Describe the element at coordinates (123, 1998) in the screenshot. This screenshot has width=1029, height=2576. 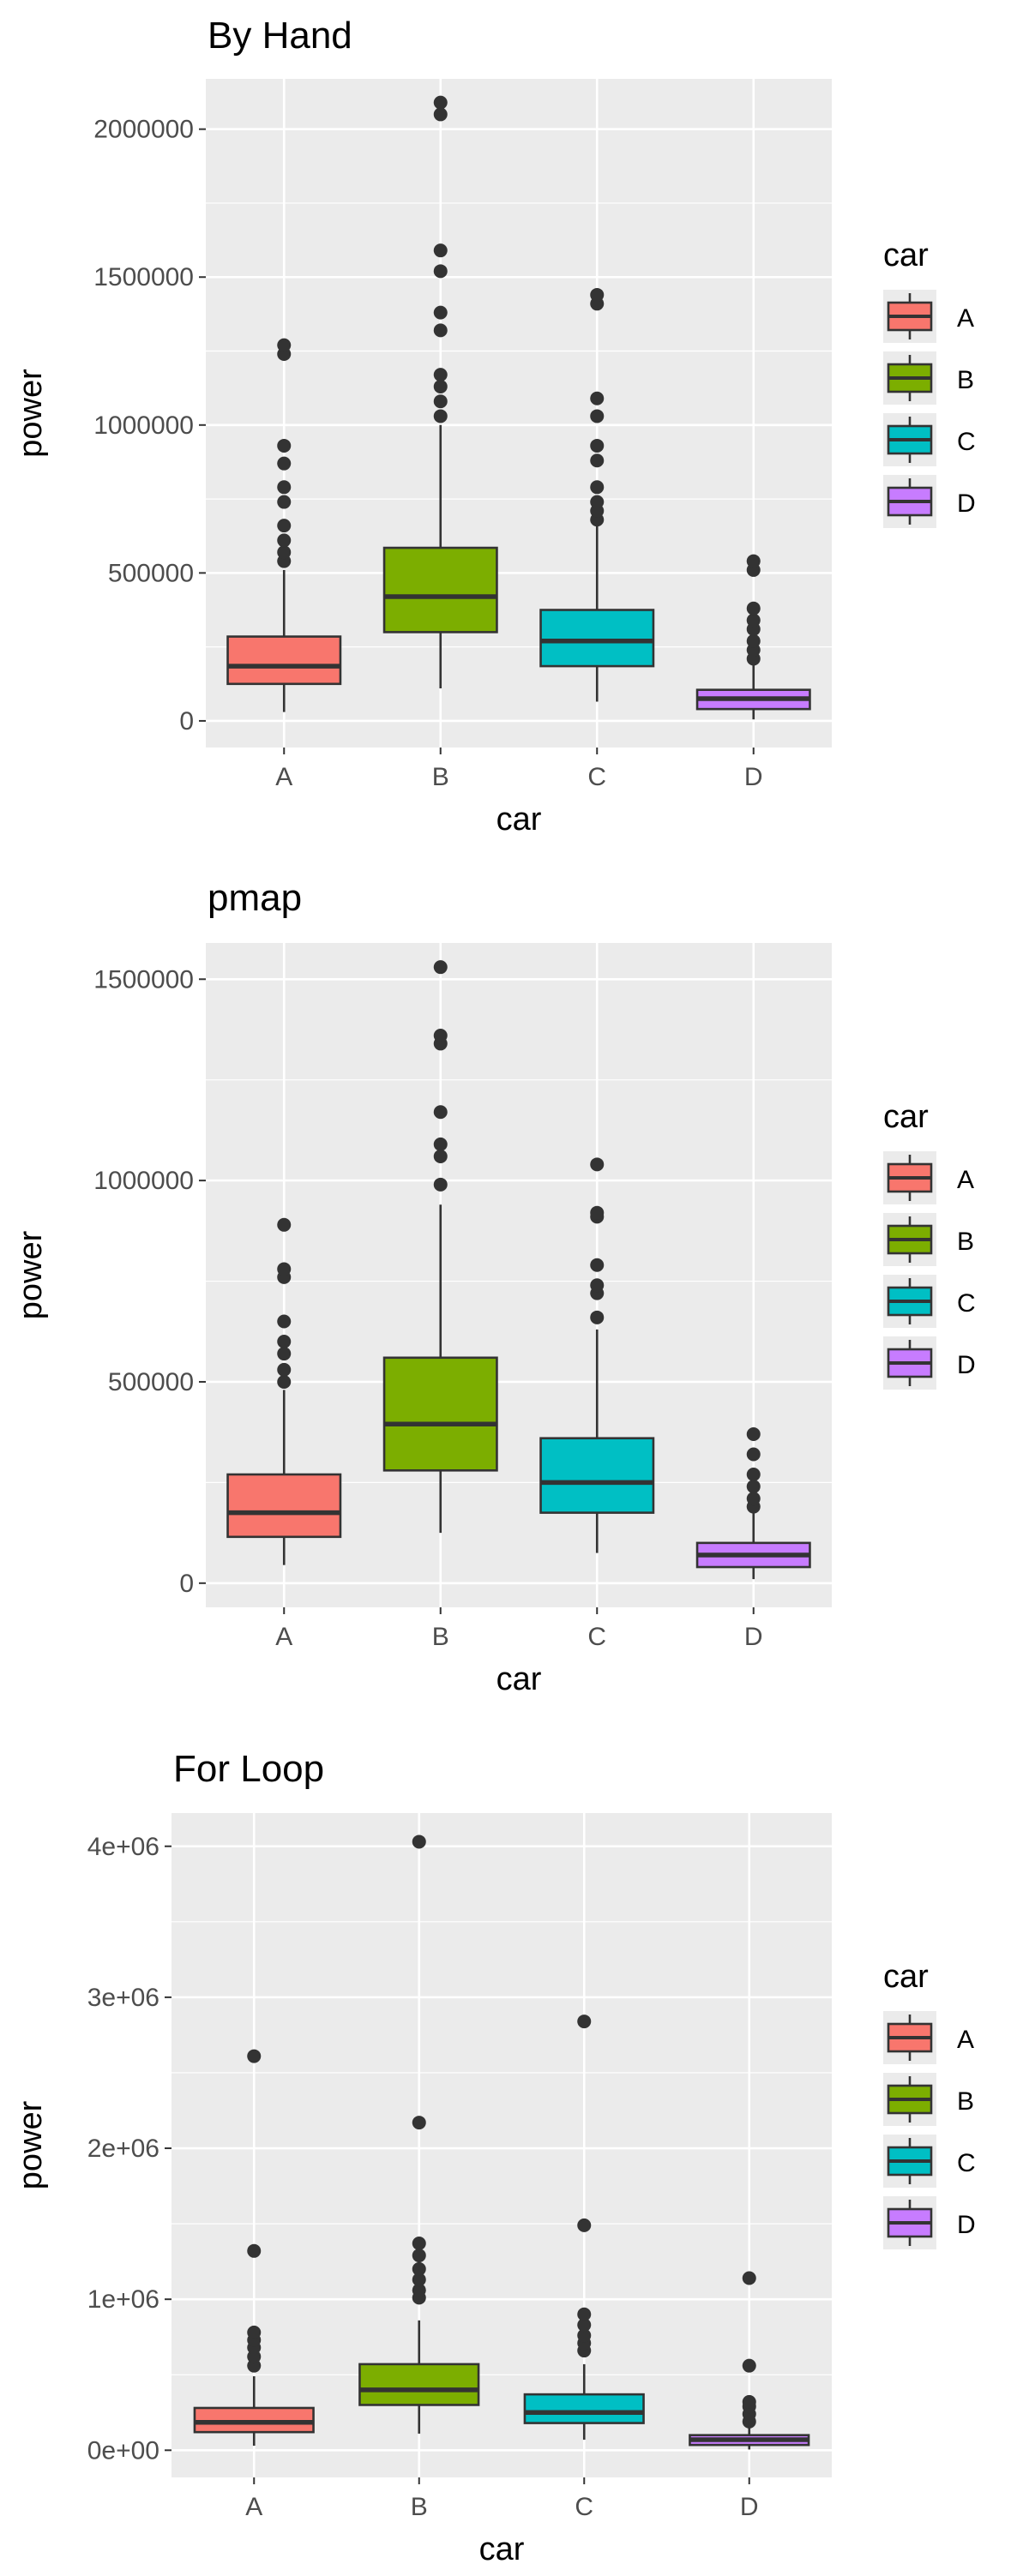
I see `y-tick-label: 3e+06` at that location.